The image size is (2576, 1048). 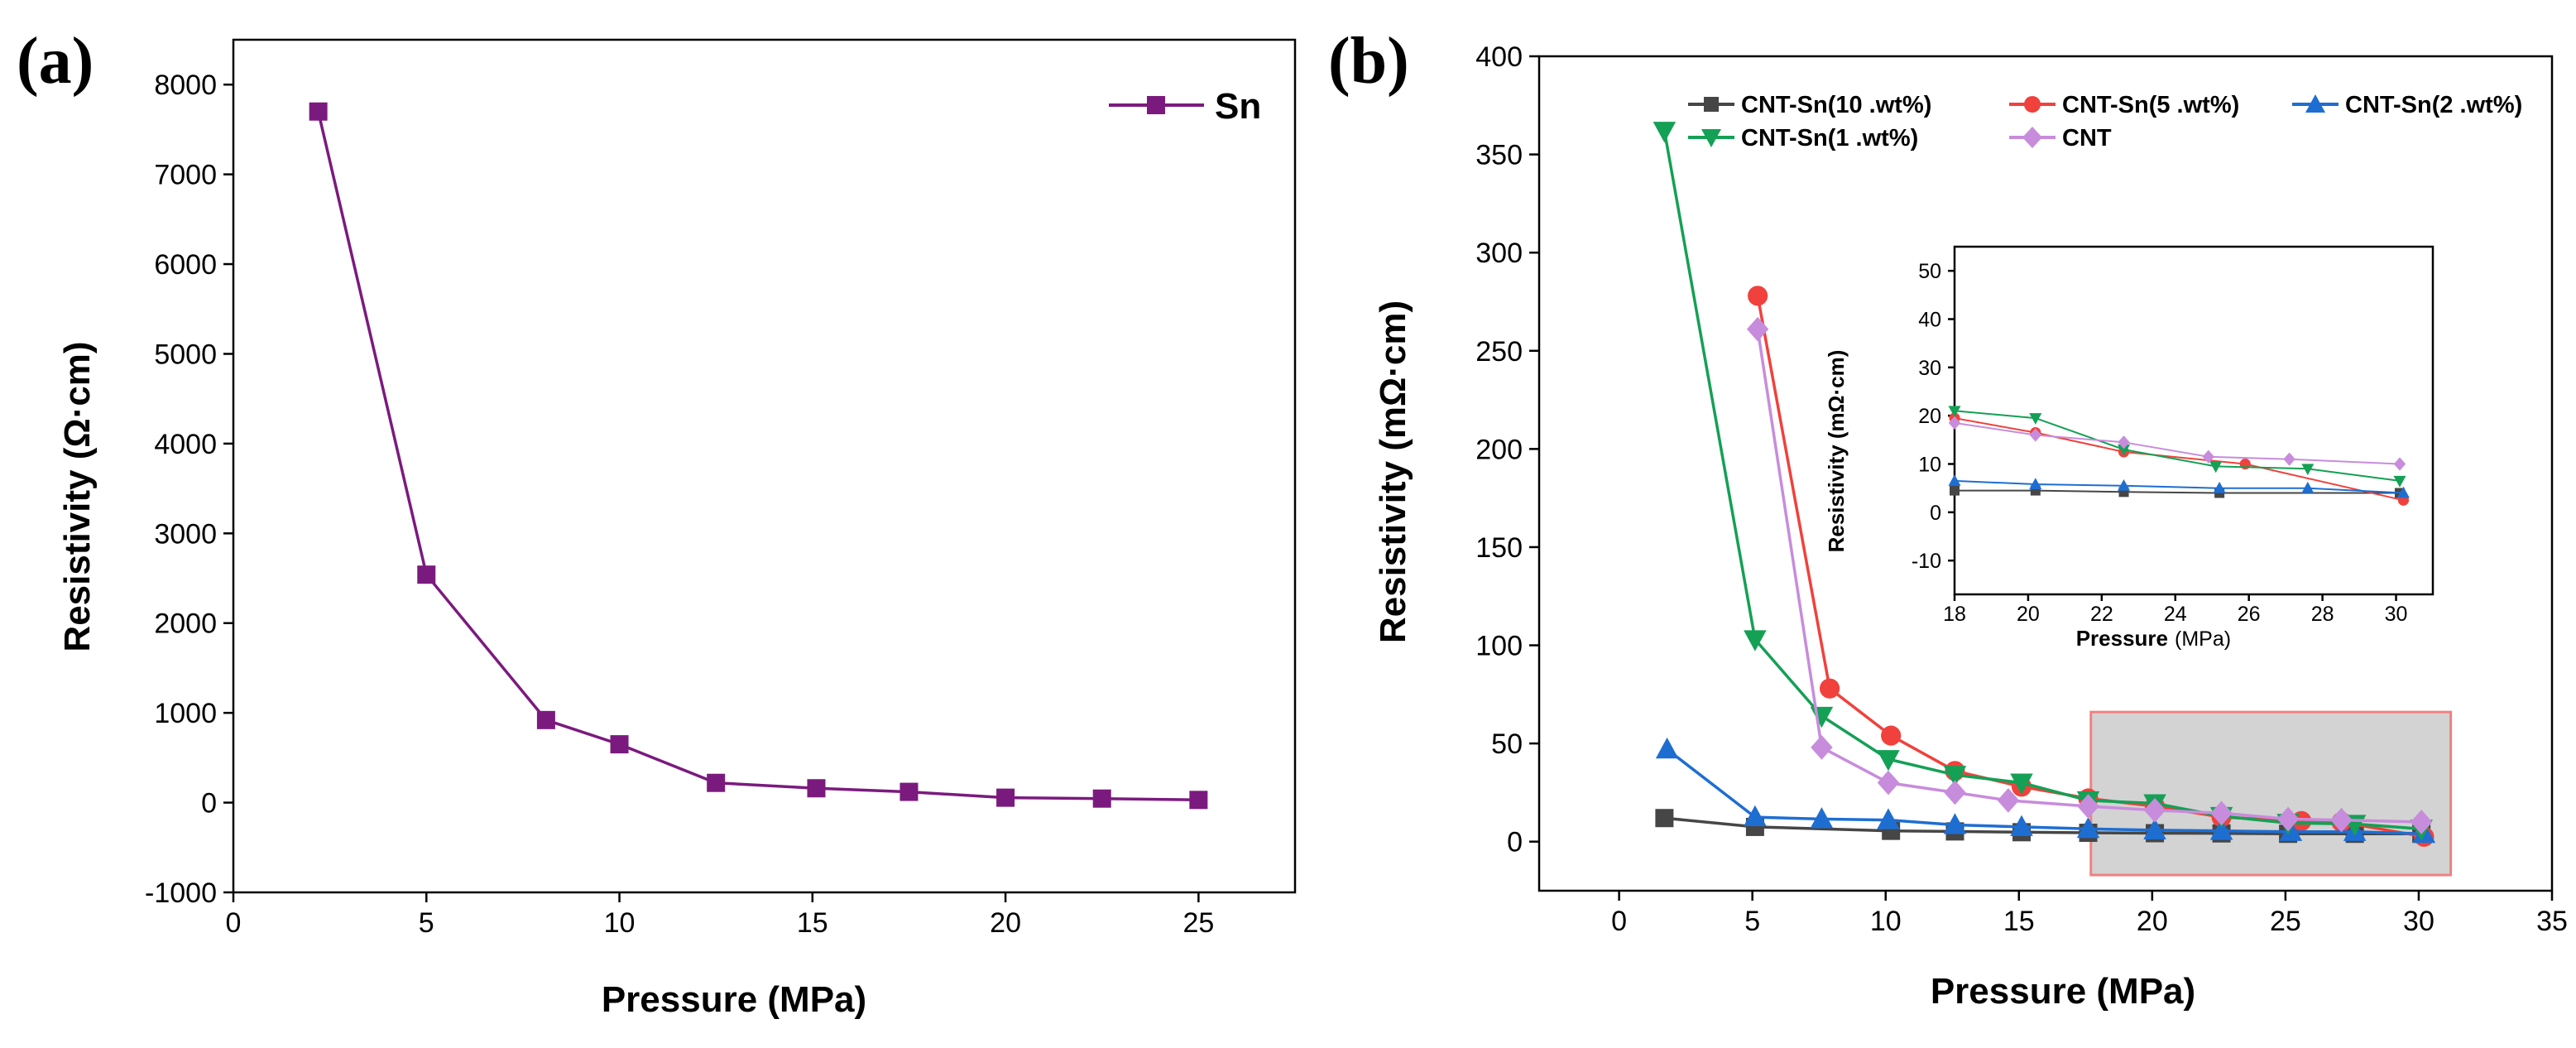 What do you see at coordinates (1930, 321) in the screenshot?
I see `inset-y-tick-label: 40` at bounding box center [1930, 321].